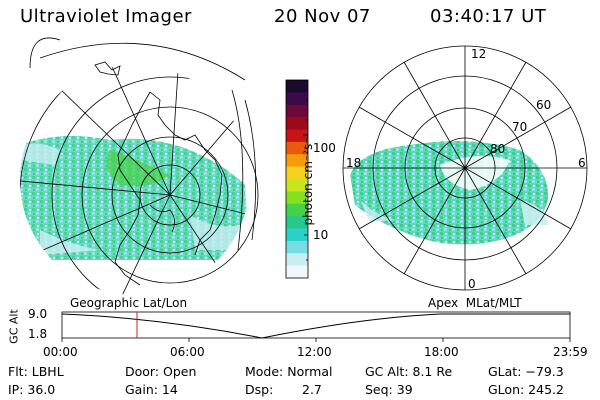 The height and width of the screenshot is (400, 600). What do you see at coordinates (60, 352) in the screenshot?
I see `altitude-xtick-0: 00:00` at bounding box center [60, 352].